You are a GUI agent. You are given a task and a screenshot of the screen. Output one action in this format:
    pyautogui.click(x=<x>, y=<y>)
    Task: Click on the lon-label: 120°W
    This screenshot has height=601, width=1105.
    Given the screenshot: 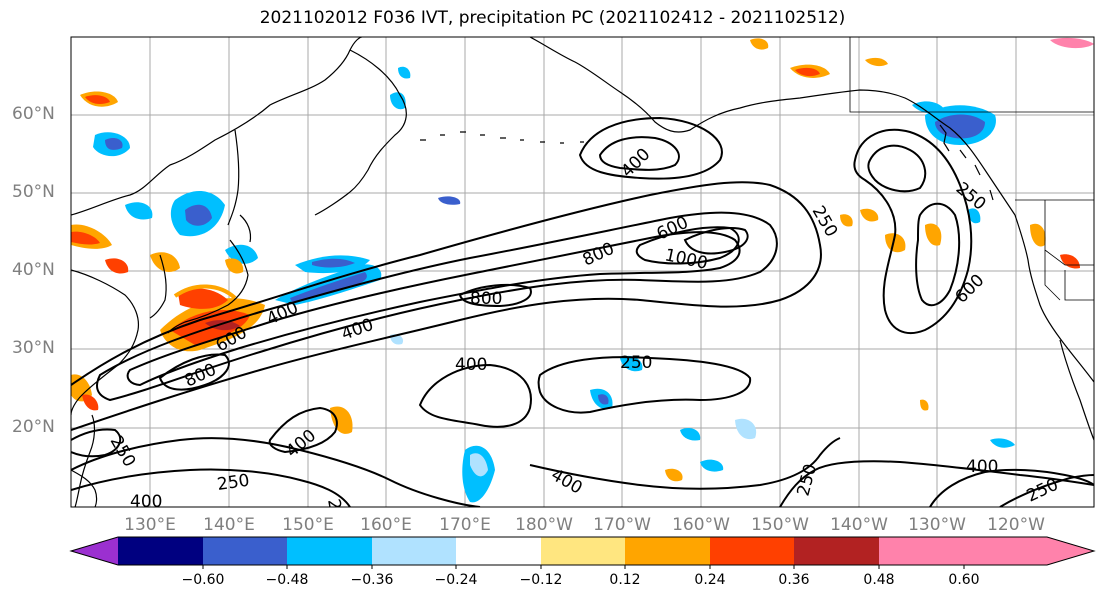 What is the action you would take?
    pyautogui.click(x=1016, y=525)
    